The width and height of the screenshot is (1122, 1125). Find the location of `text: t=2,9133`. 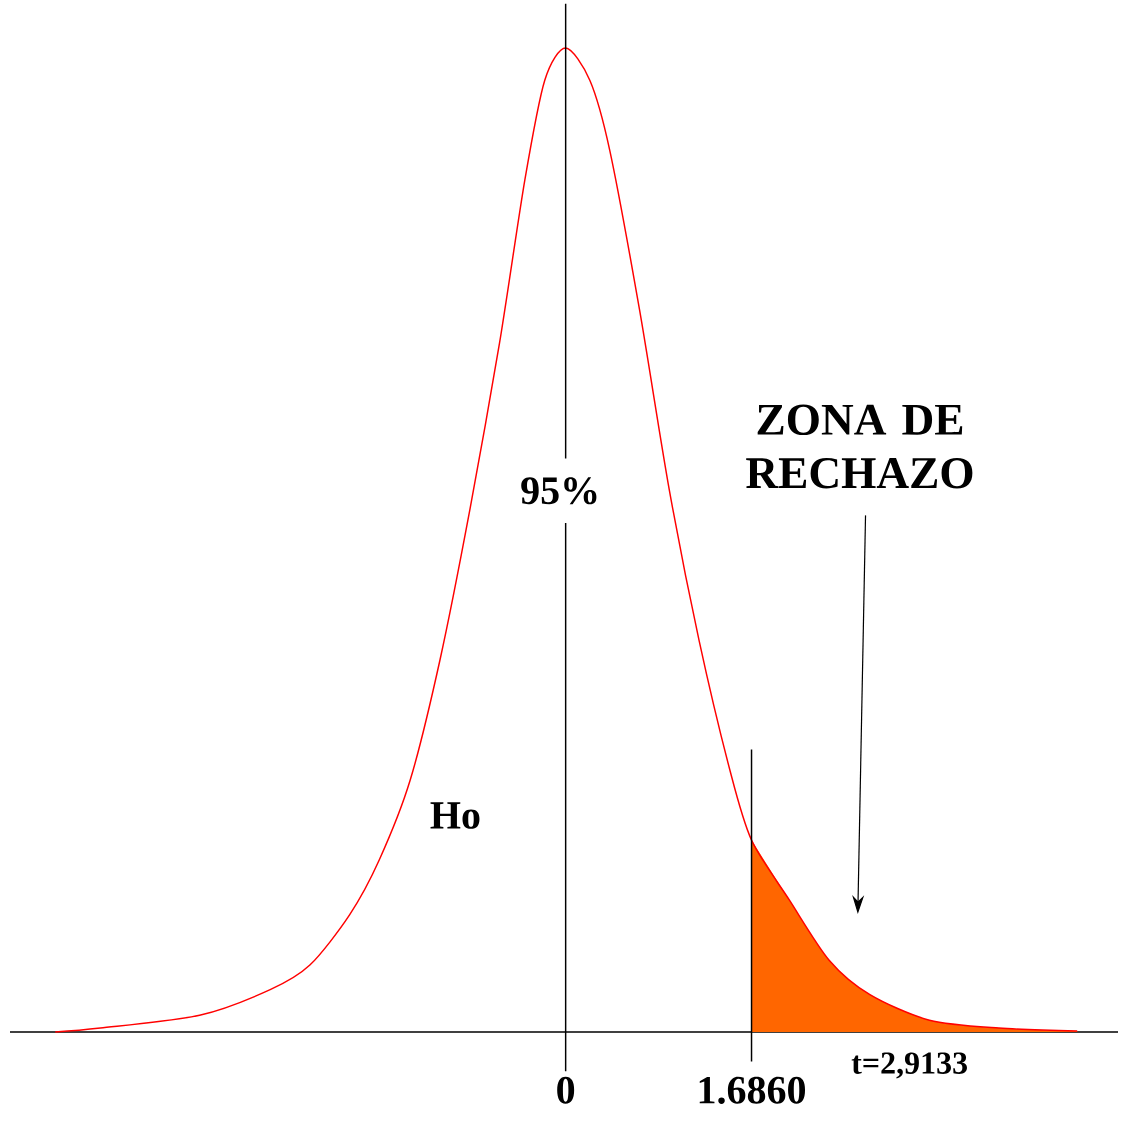

text: t=2,9133 is located at coordinates (909, 1065).